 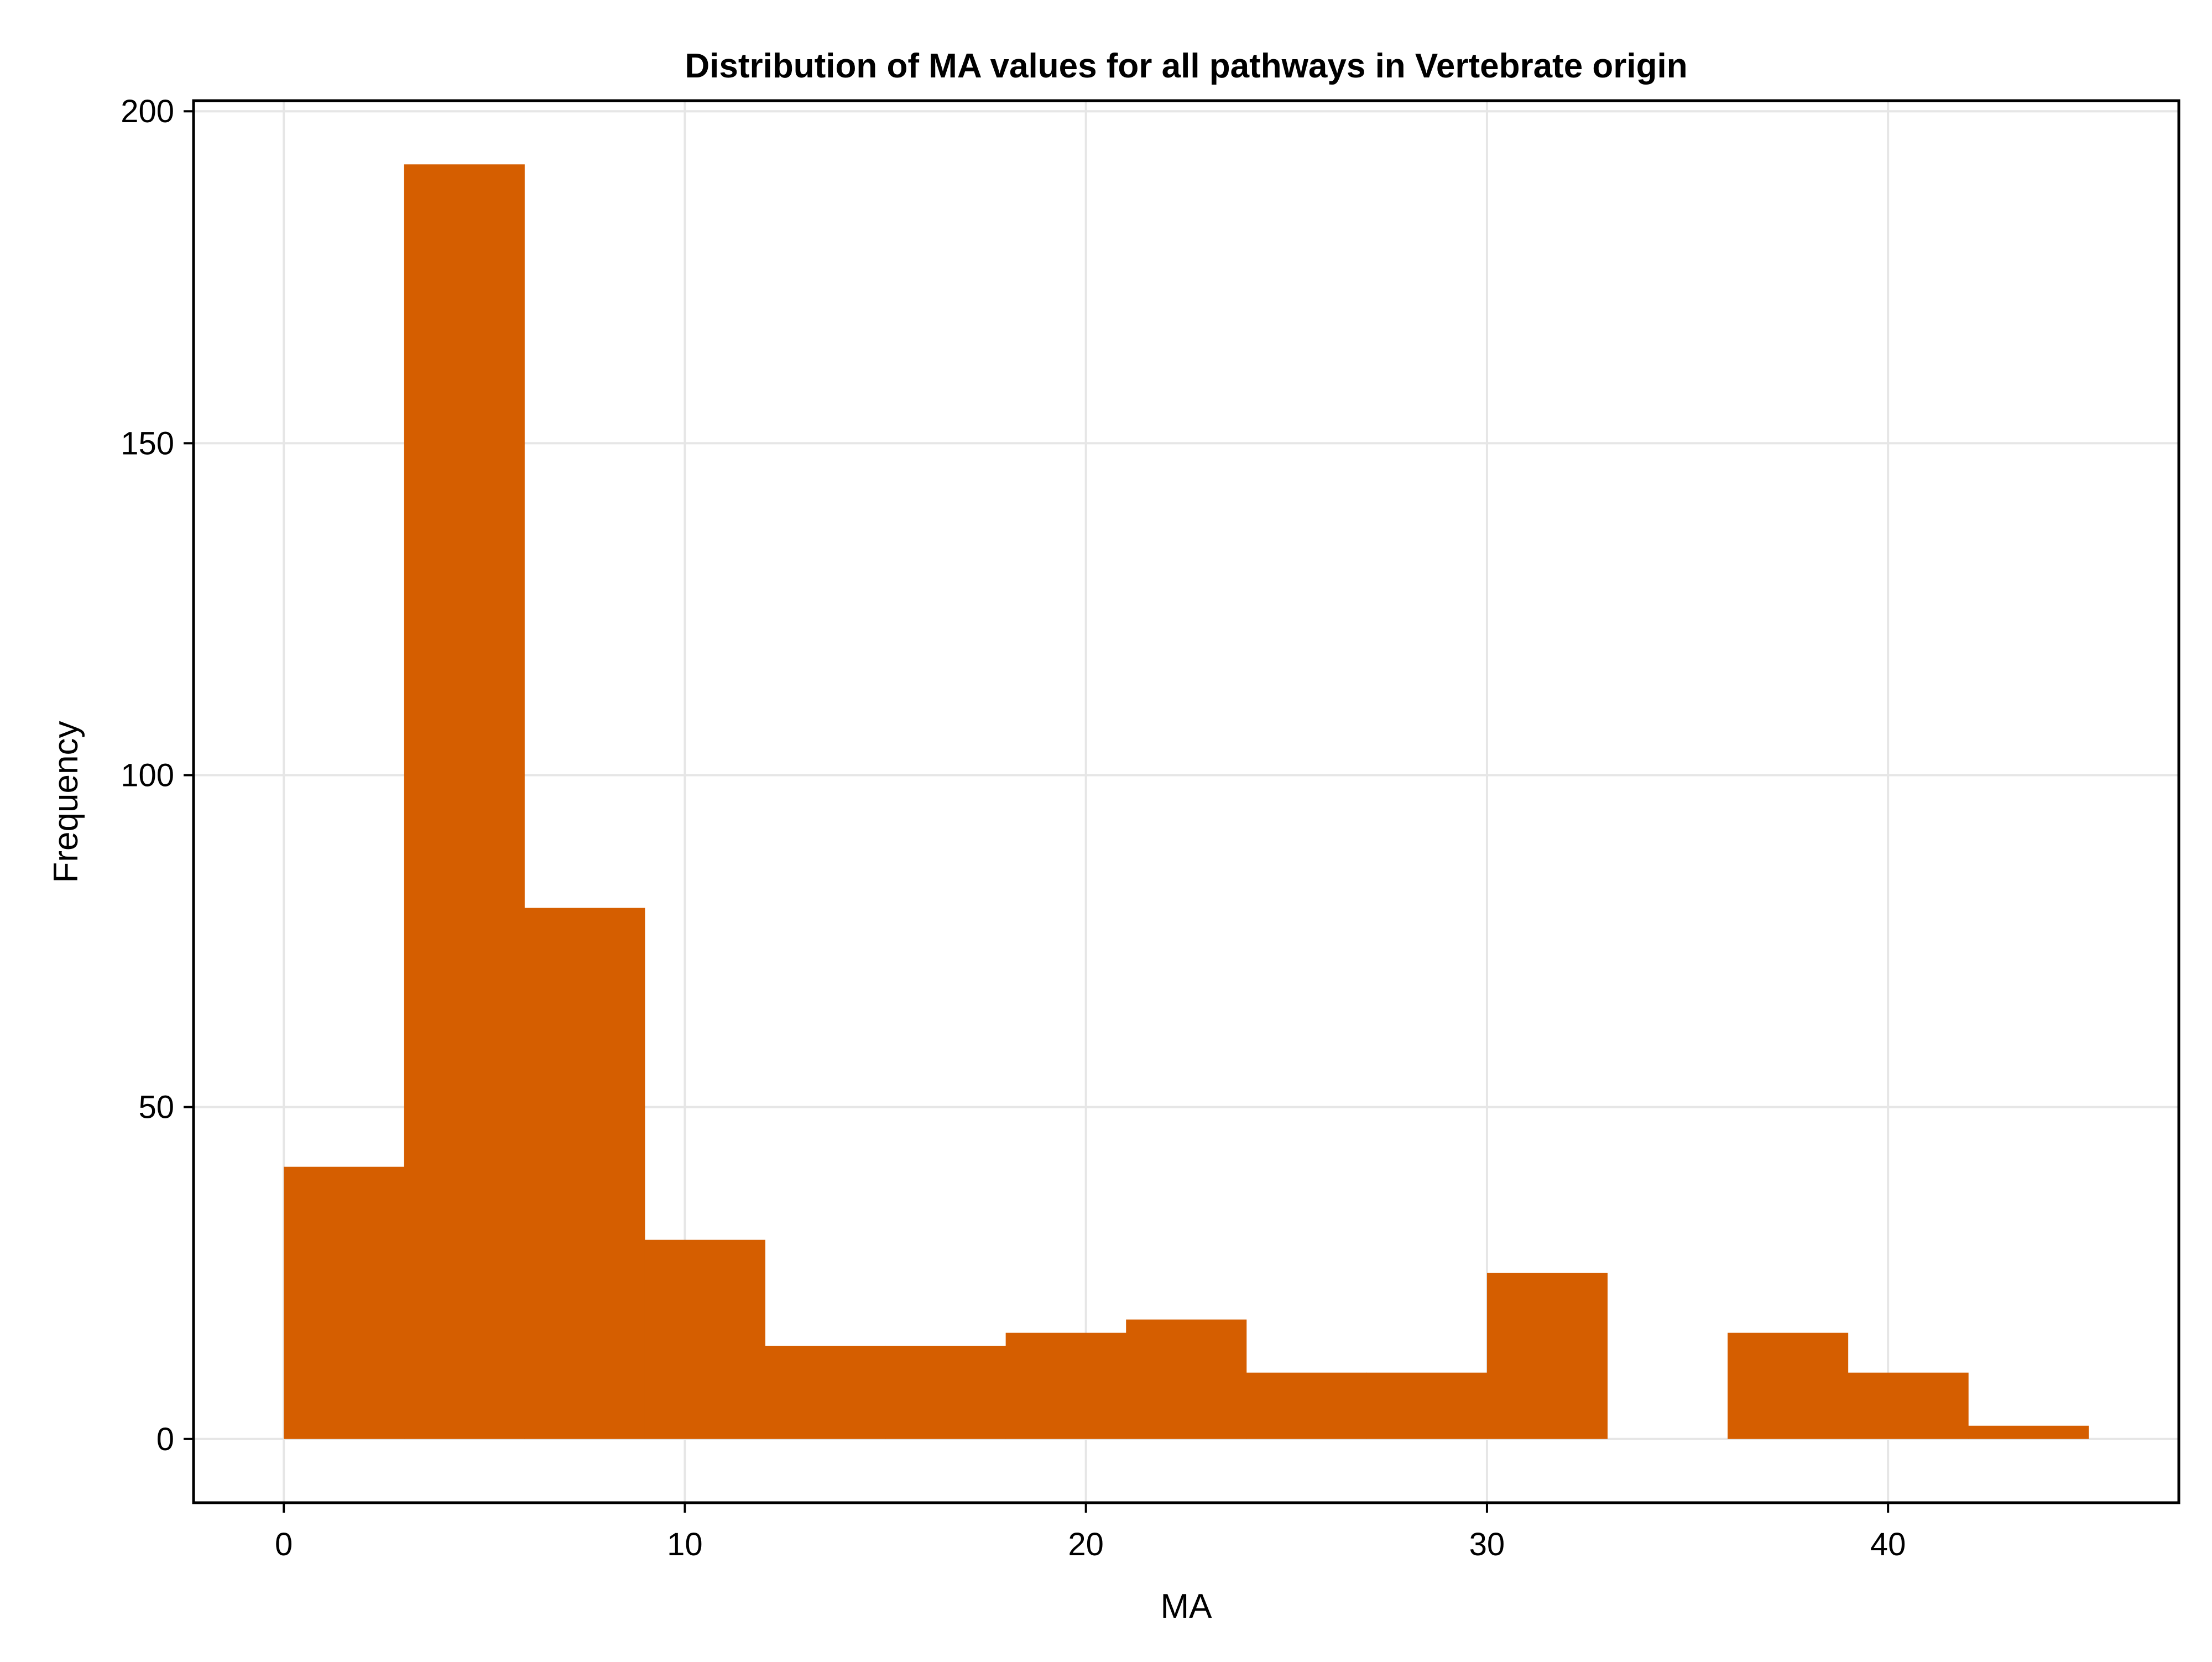 What do you see at coordinates (147, 443) in the screenshot?
I see `y-tick-label: 150` at bounding box center [147, 443].